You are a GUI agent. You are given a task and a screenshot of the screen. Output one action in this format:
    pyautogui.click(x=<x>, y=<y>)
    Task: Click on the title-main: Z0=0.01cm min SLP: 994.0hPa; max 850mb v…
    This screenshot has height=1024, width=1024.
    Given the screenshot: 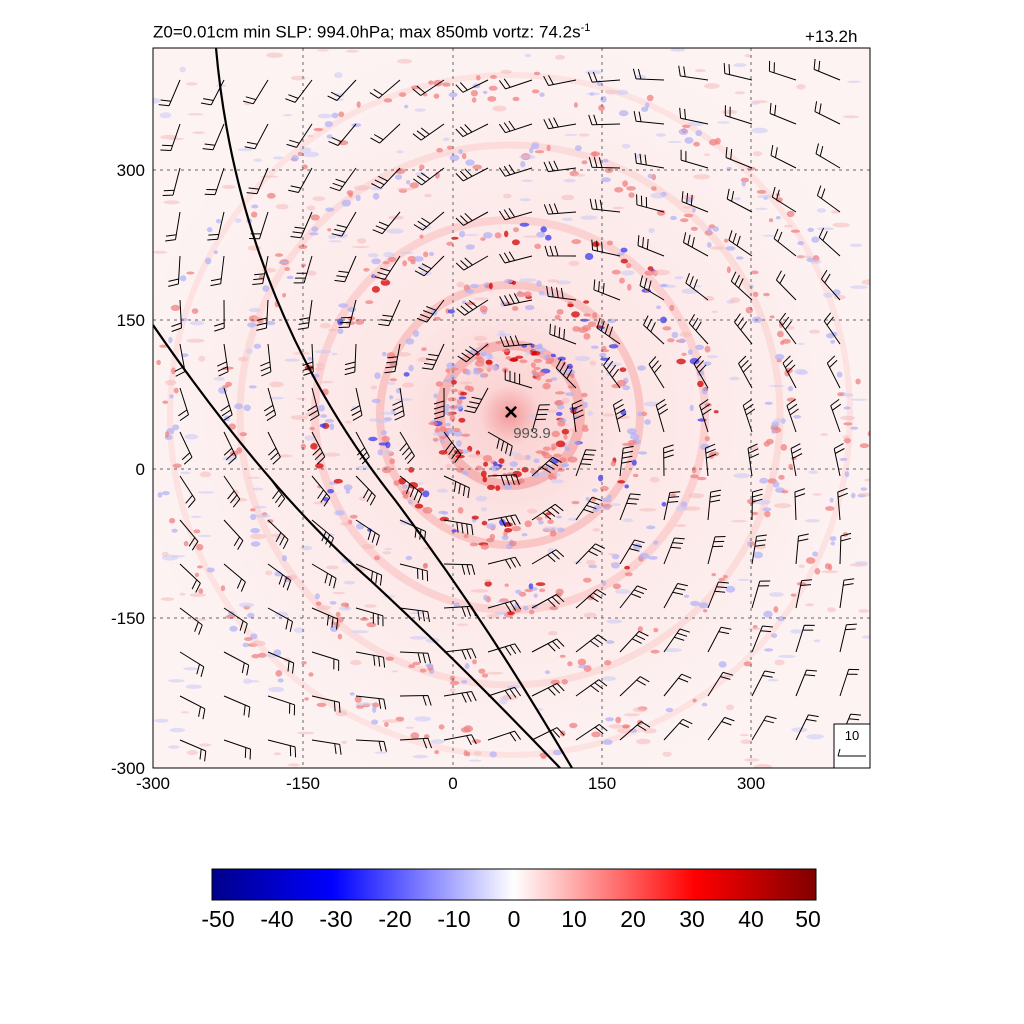 What is the action you would take?
    pyautogui.click(x=367, y=32)
    